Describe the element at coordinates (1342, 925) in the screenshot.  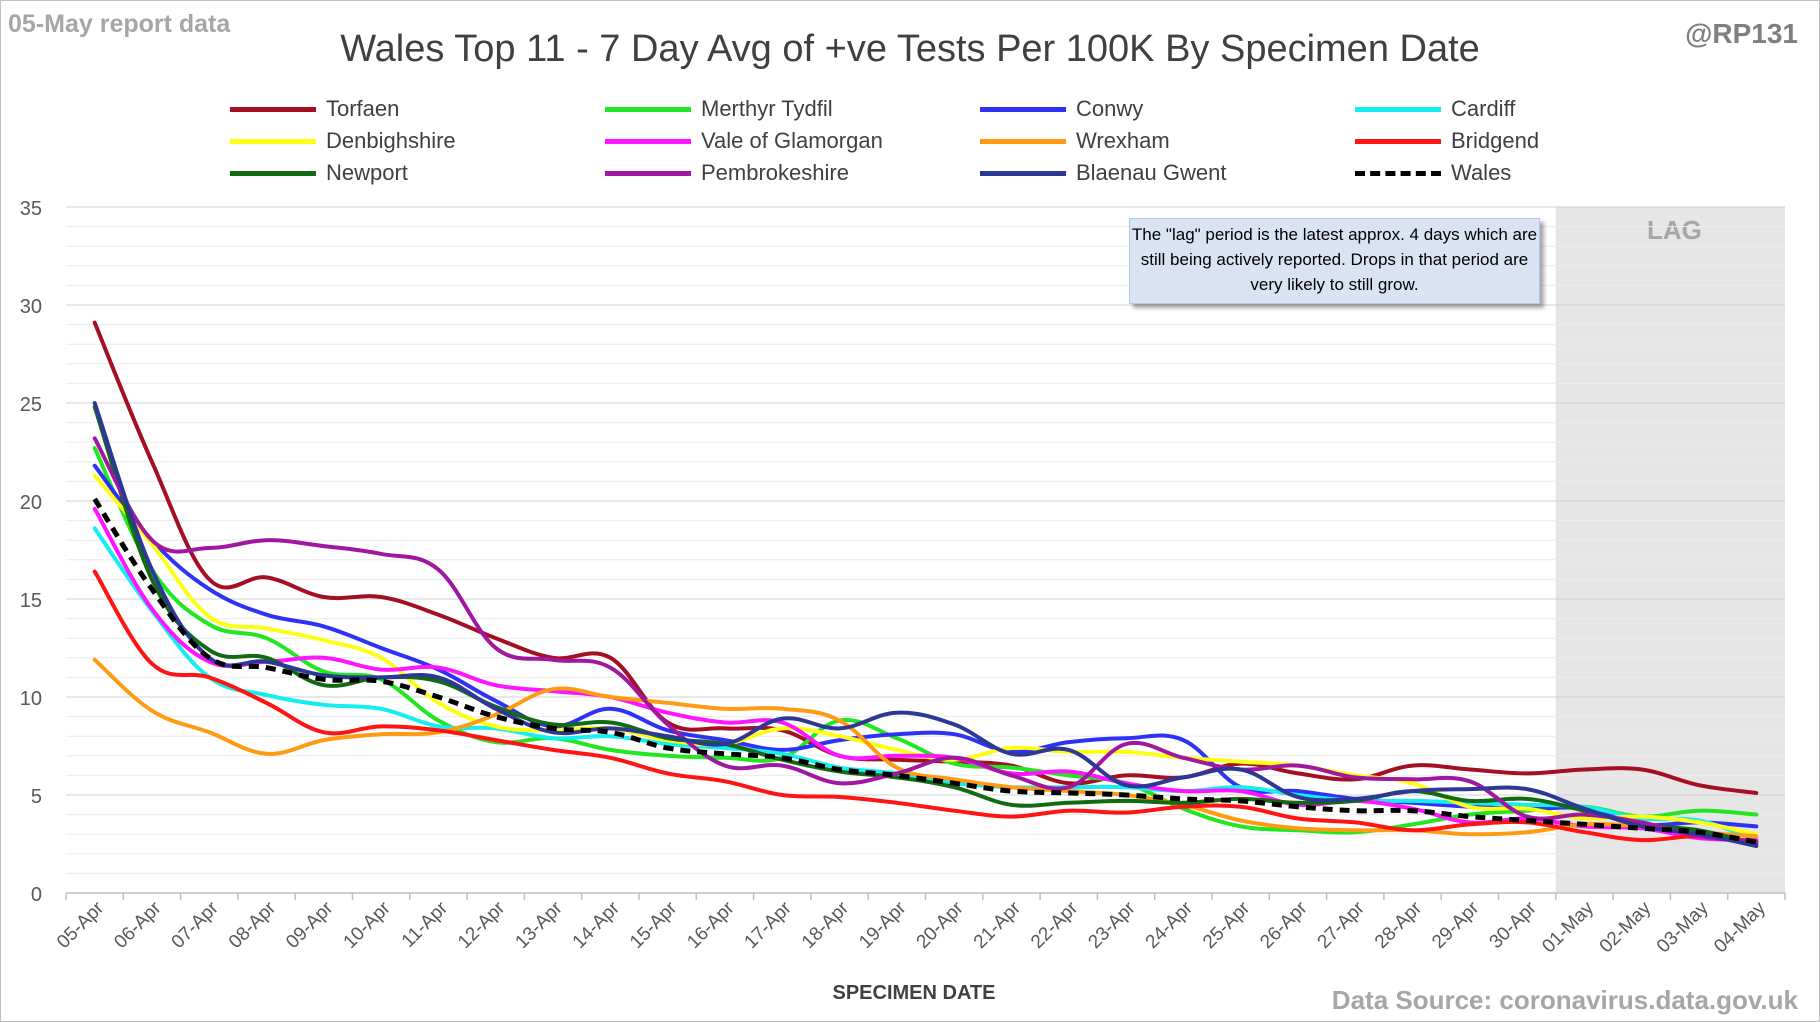
I see `x-tick-label: 27-Apr` at that location.